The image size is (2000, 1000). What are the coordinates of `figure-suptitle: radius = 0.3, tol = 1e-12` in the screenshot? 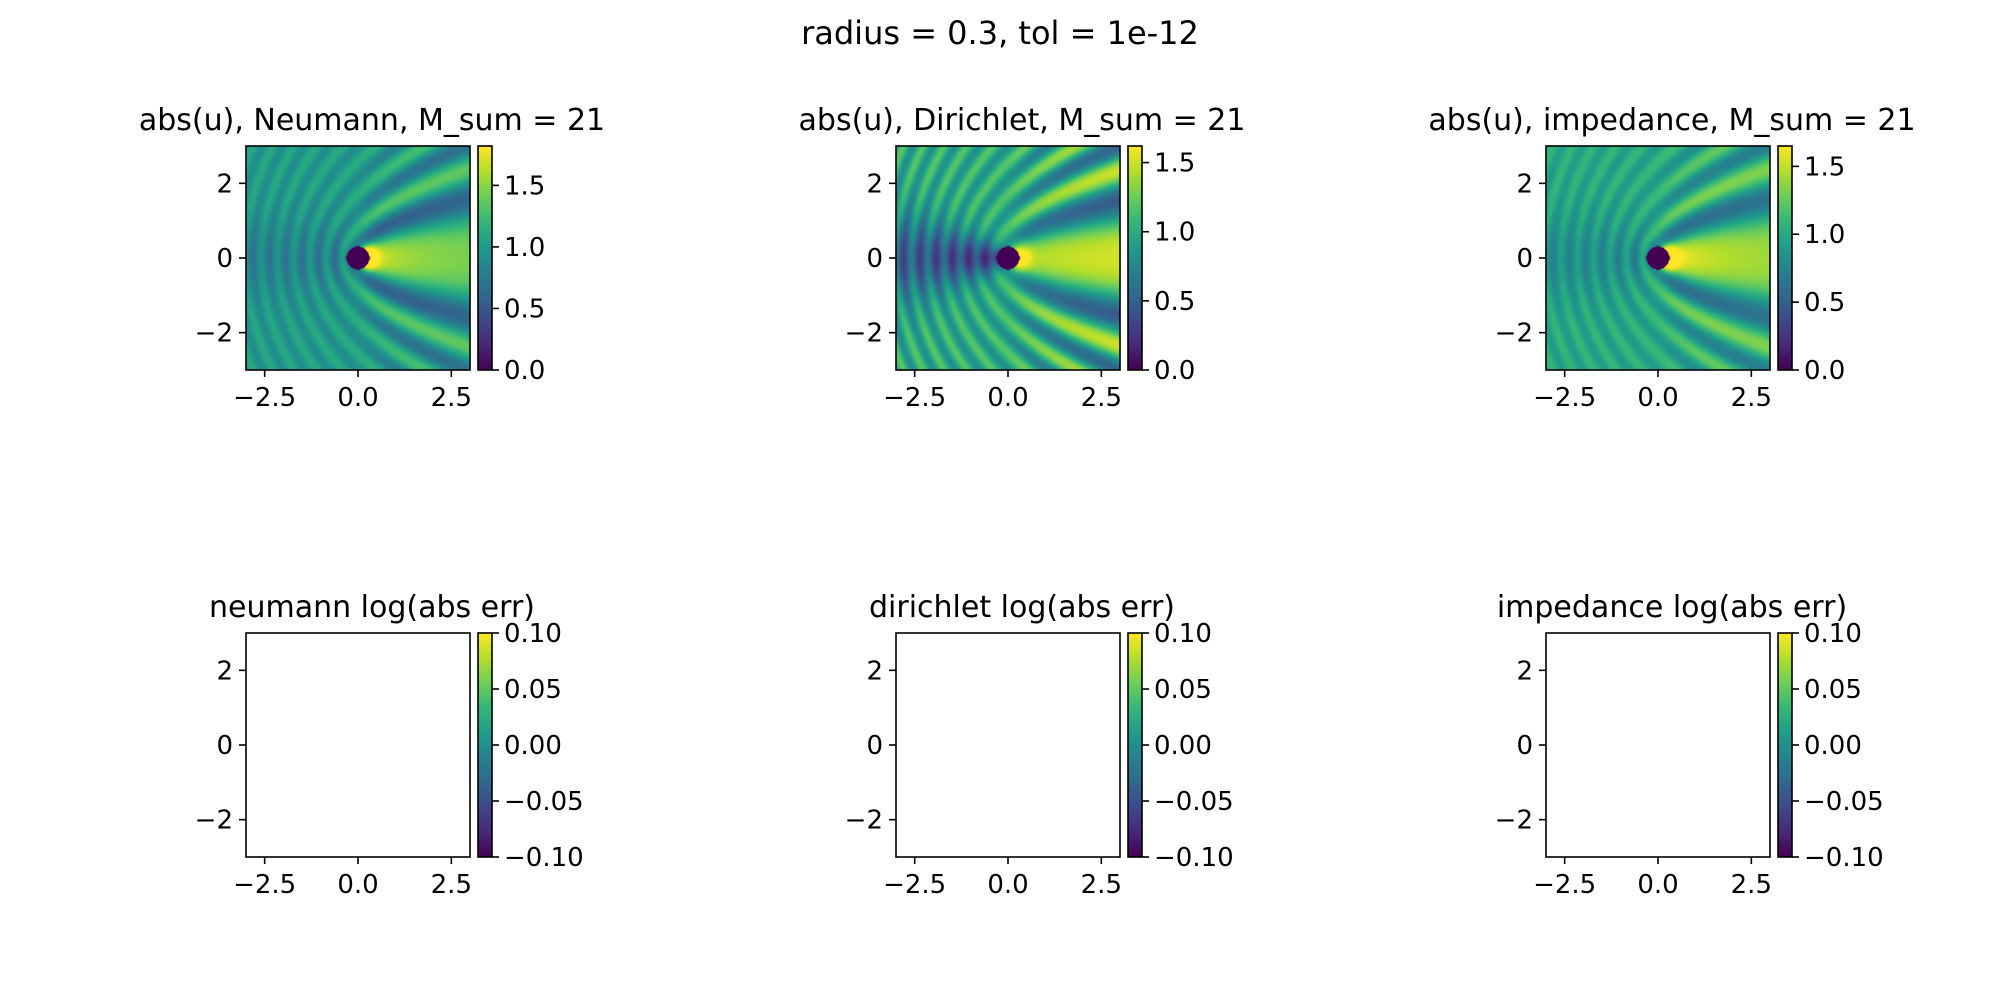 It's located at (1000, 33).